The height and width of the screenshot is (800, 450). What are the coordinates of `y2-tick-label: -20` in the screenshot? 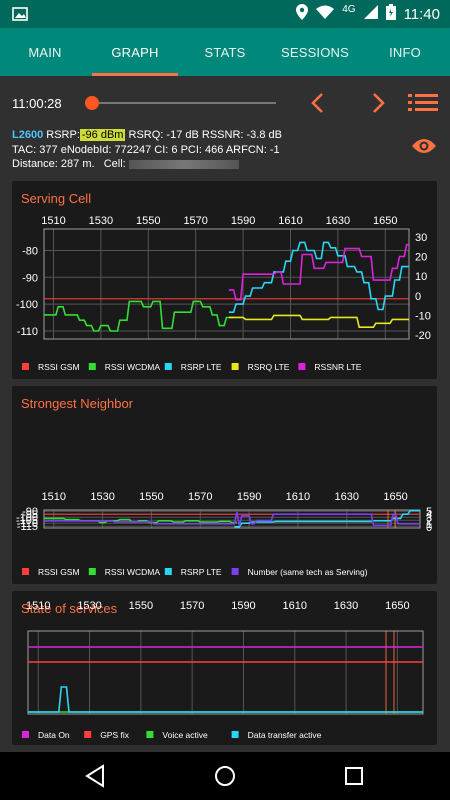 It's located at (423, 336).